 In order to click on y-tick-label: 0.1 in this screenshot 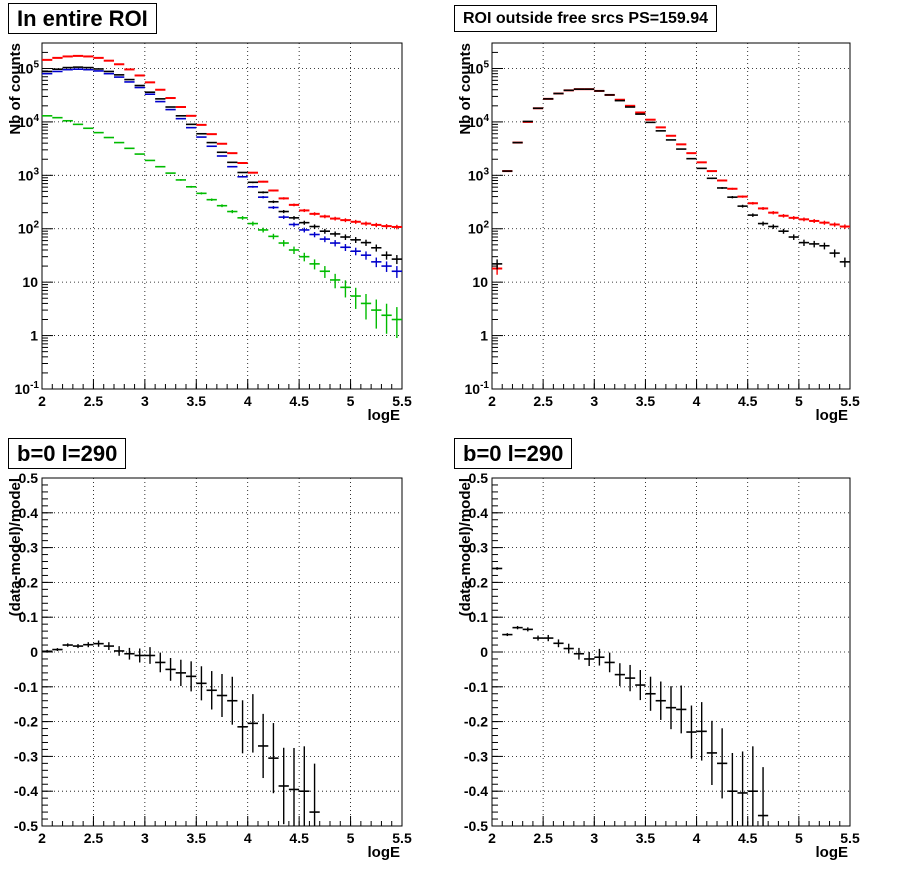, I will do `click(29, 617)`.